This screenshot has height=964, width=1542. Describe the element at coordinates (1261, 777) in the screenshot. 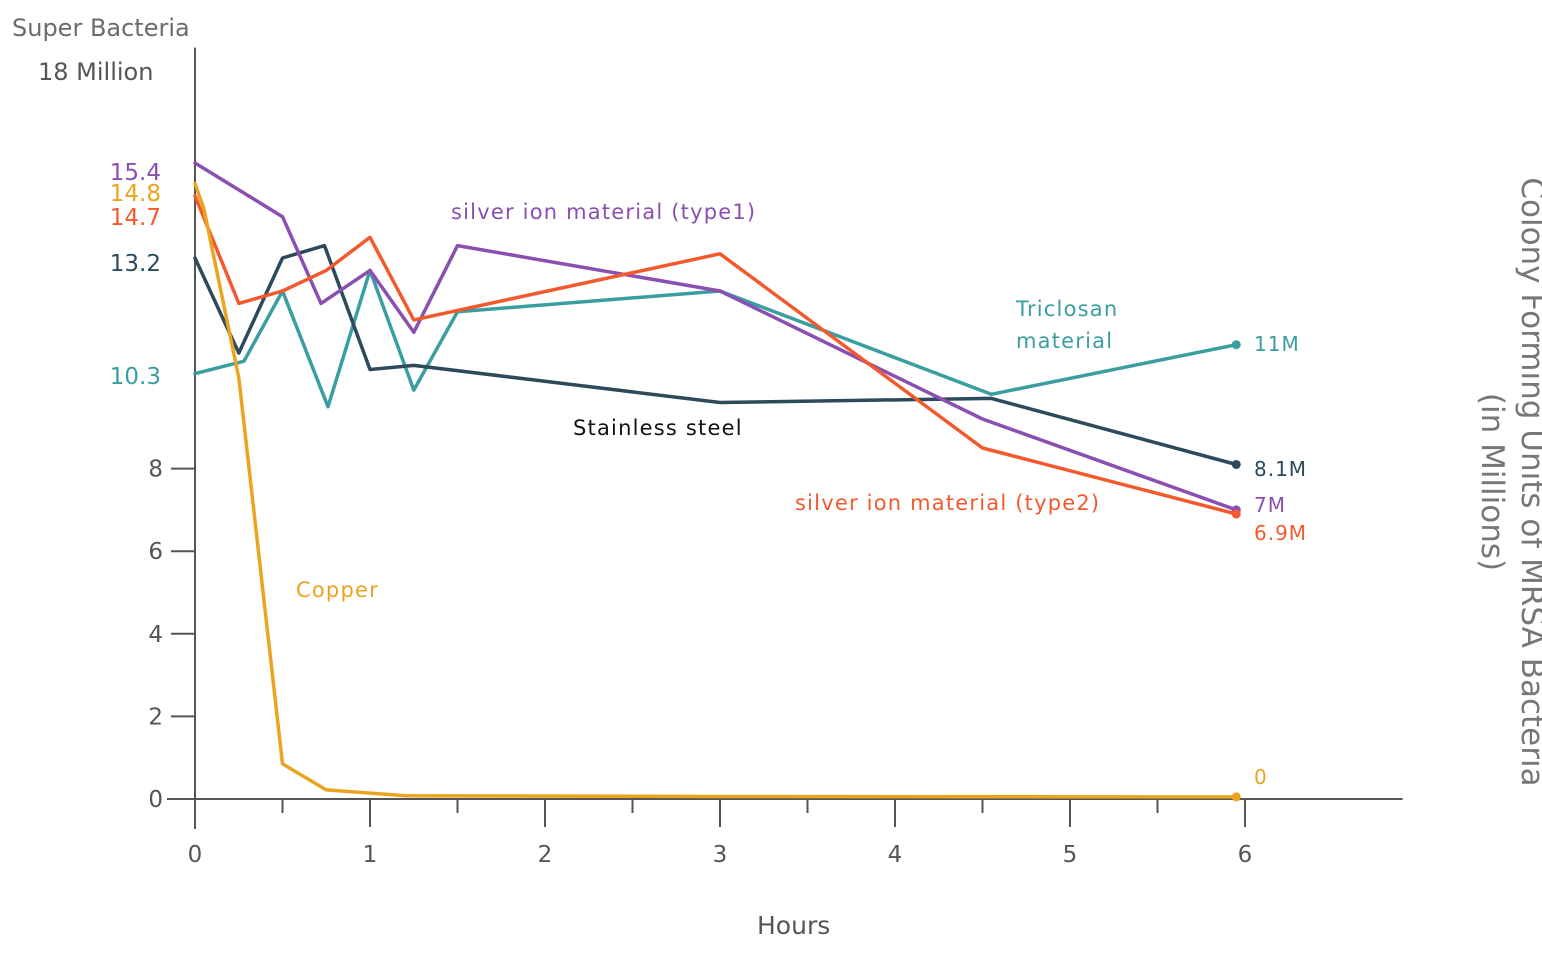

I see `end-value-label-copper: 0` at that location.